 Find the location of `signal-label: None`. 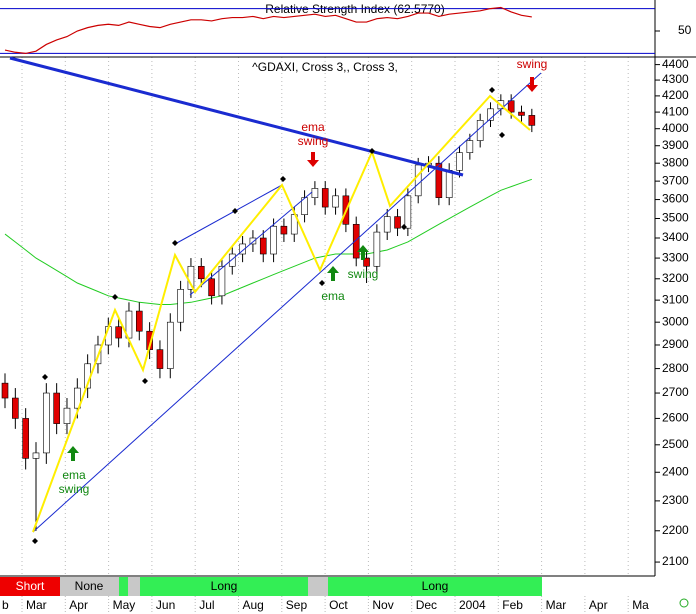

signal-label: None is located at coordinates (89, 586).